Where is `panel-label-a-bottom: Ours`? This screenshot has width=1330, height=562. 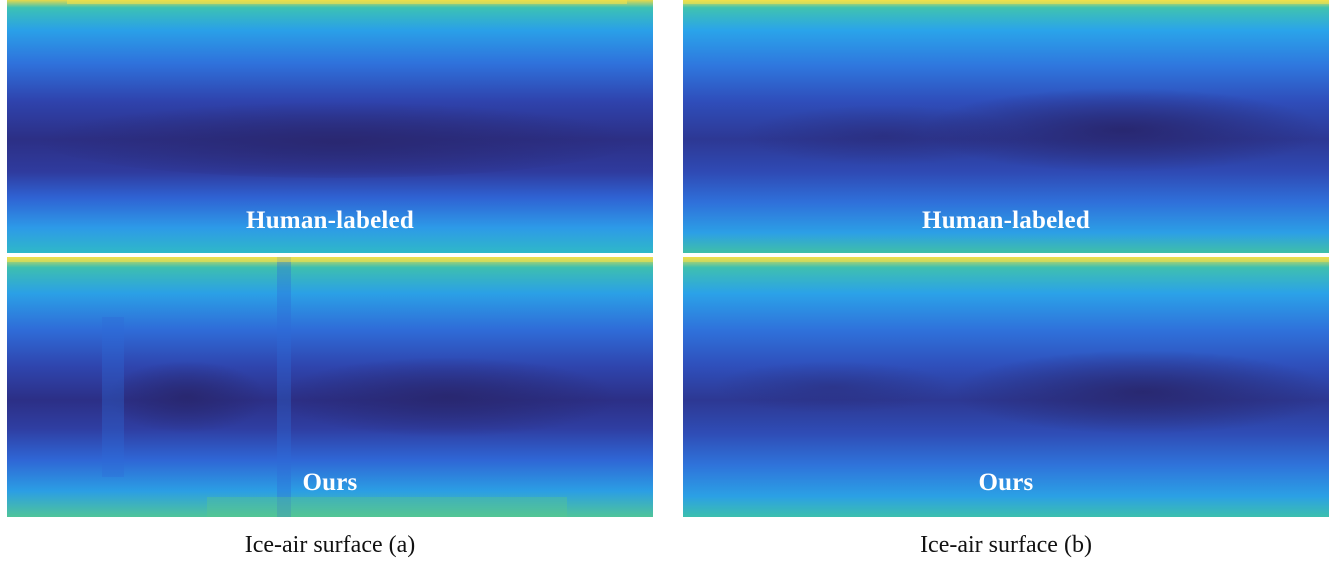 panel-label-a-bottom: Ours is located at coordinates (330, 482).